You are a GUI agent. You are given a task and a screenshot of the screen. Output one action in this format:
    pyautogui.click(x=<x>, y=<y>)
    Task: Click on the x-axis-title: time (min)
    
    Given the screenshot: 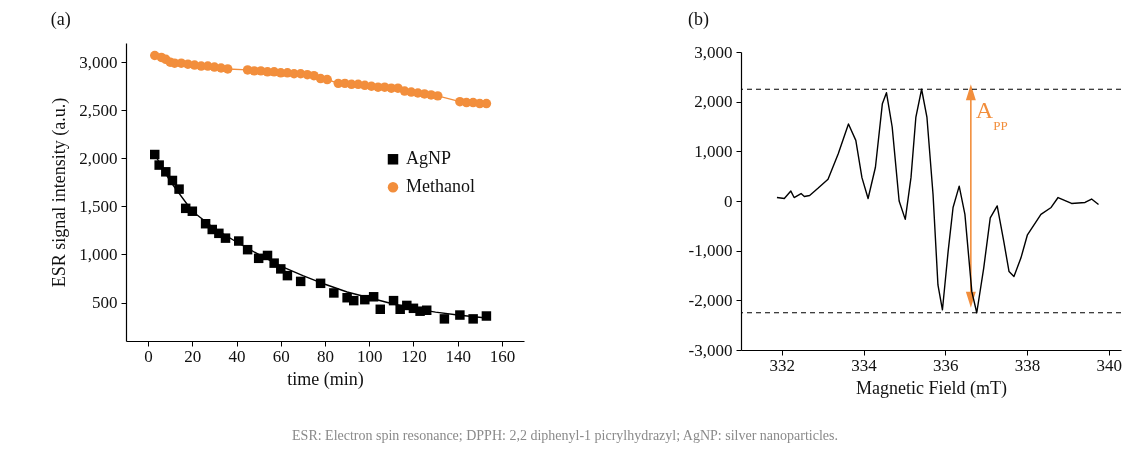 What is the action you would take?
    pyautogui.click(x=325, y=379)
    